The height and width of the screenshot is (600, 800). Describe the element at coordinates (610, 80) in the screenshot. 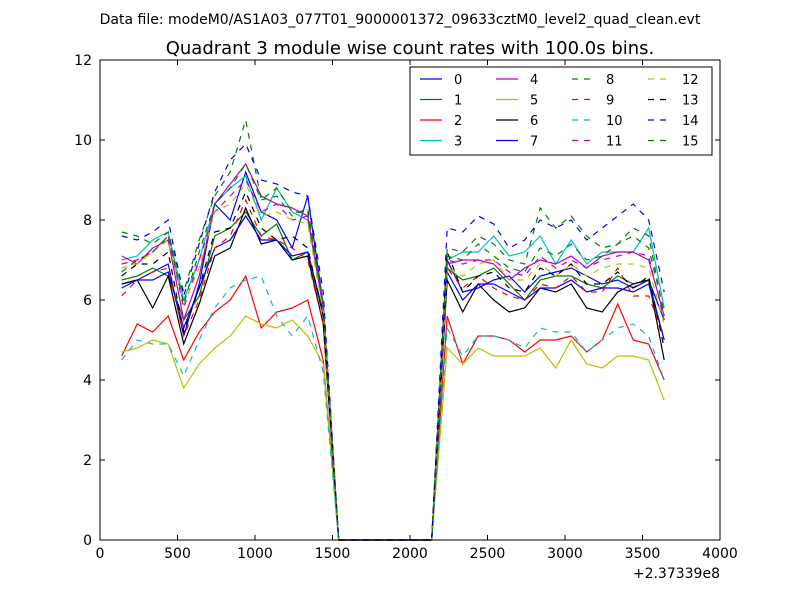

I see `legend-label-8: 8` at that location.